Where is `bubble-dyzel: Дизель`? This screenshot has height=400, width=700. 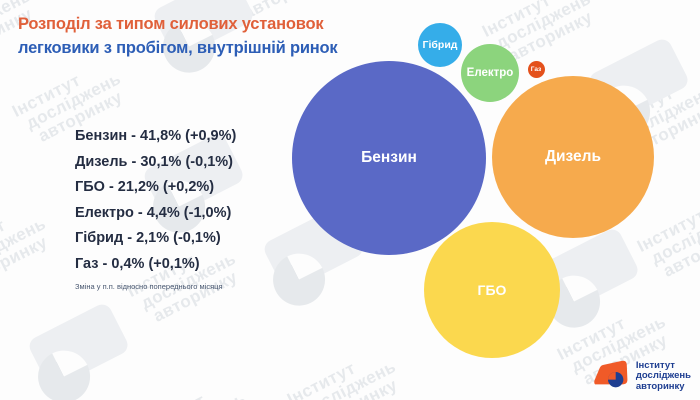 bubble-dyzel: Дизель is located at coordinates (573, 157).